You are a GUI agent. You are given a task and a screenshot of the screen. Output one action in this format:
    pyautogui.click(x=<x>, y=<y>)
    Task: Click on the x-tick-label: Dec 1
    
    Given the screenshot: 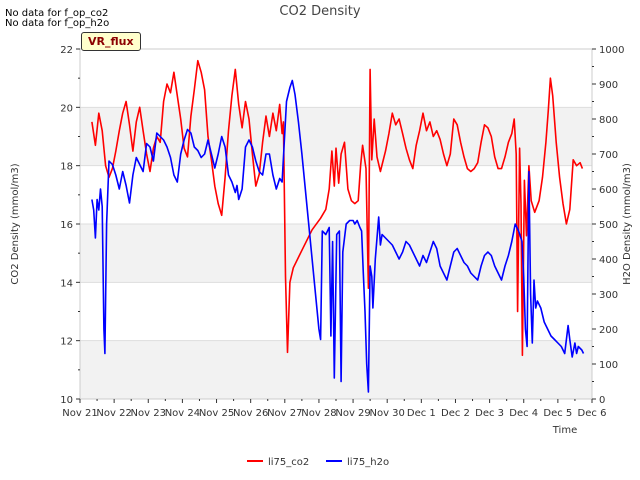 What is the action you would take?
    pyautogui.click(x=421, y=413)
    